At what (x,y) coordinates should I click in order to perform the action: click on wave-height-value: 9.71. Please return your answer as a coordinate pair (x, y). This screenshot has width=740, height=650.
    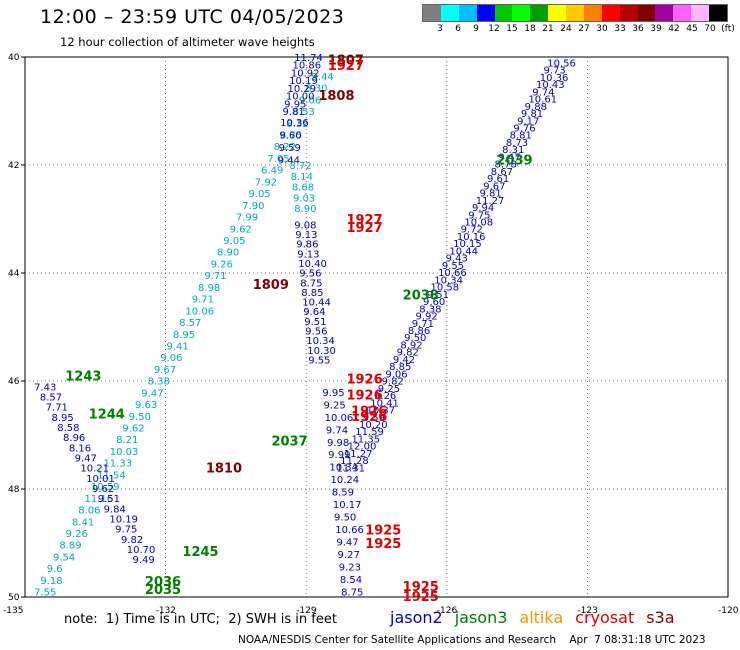
    Looking at the image, I should click on (215, 276).